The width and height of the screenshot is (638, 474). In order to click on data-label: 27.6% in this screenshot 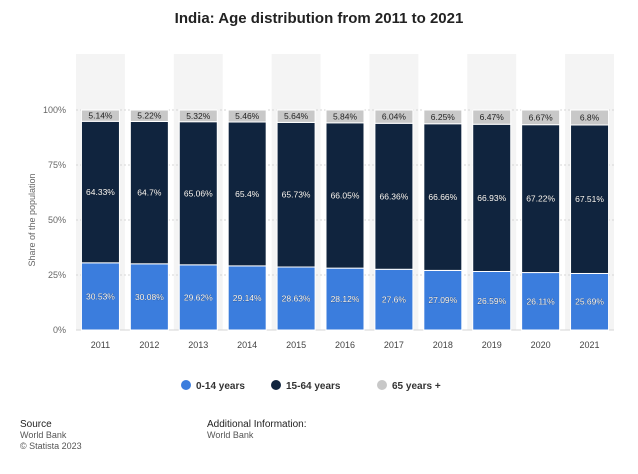, I will do `click(394, 300)`.